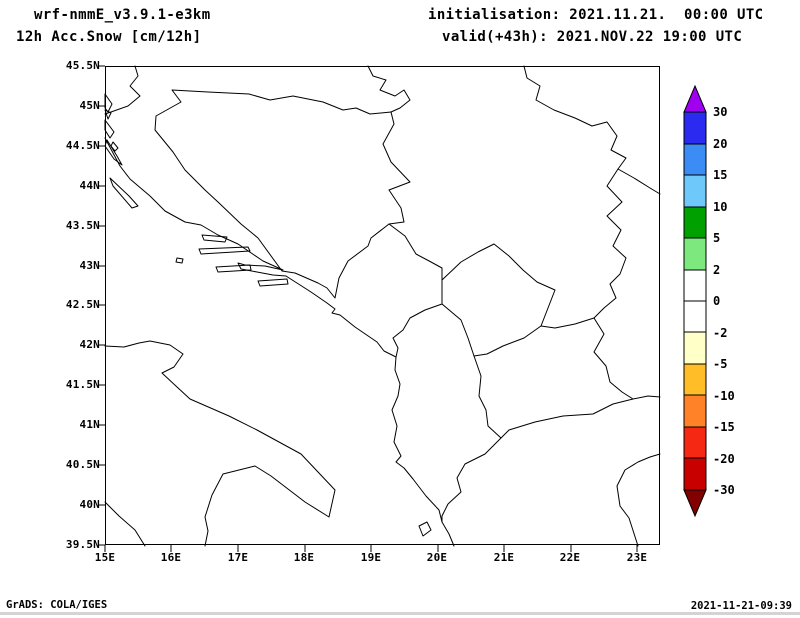 Image resolution: width=800 pixels, height=618 pixels. I want to click on initialisation-time: initialisation: 2021.11.21. 00:00 UTC, so click(596, 15).